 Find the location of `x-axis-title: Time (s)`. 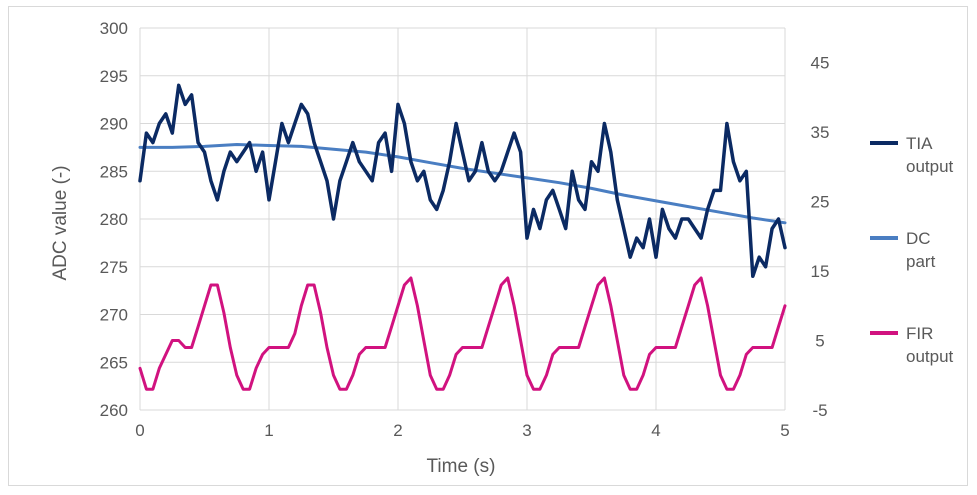

x-axis-title: Time (s) is located at coordinates (461, 466).